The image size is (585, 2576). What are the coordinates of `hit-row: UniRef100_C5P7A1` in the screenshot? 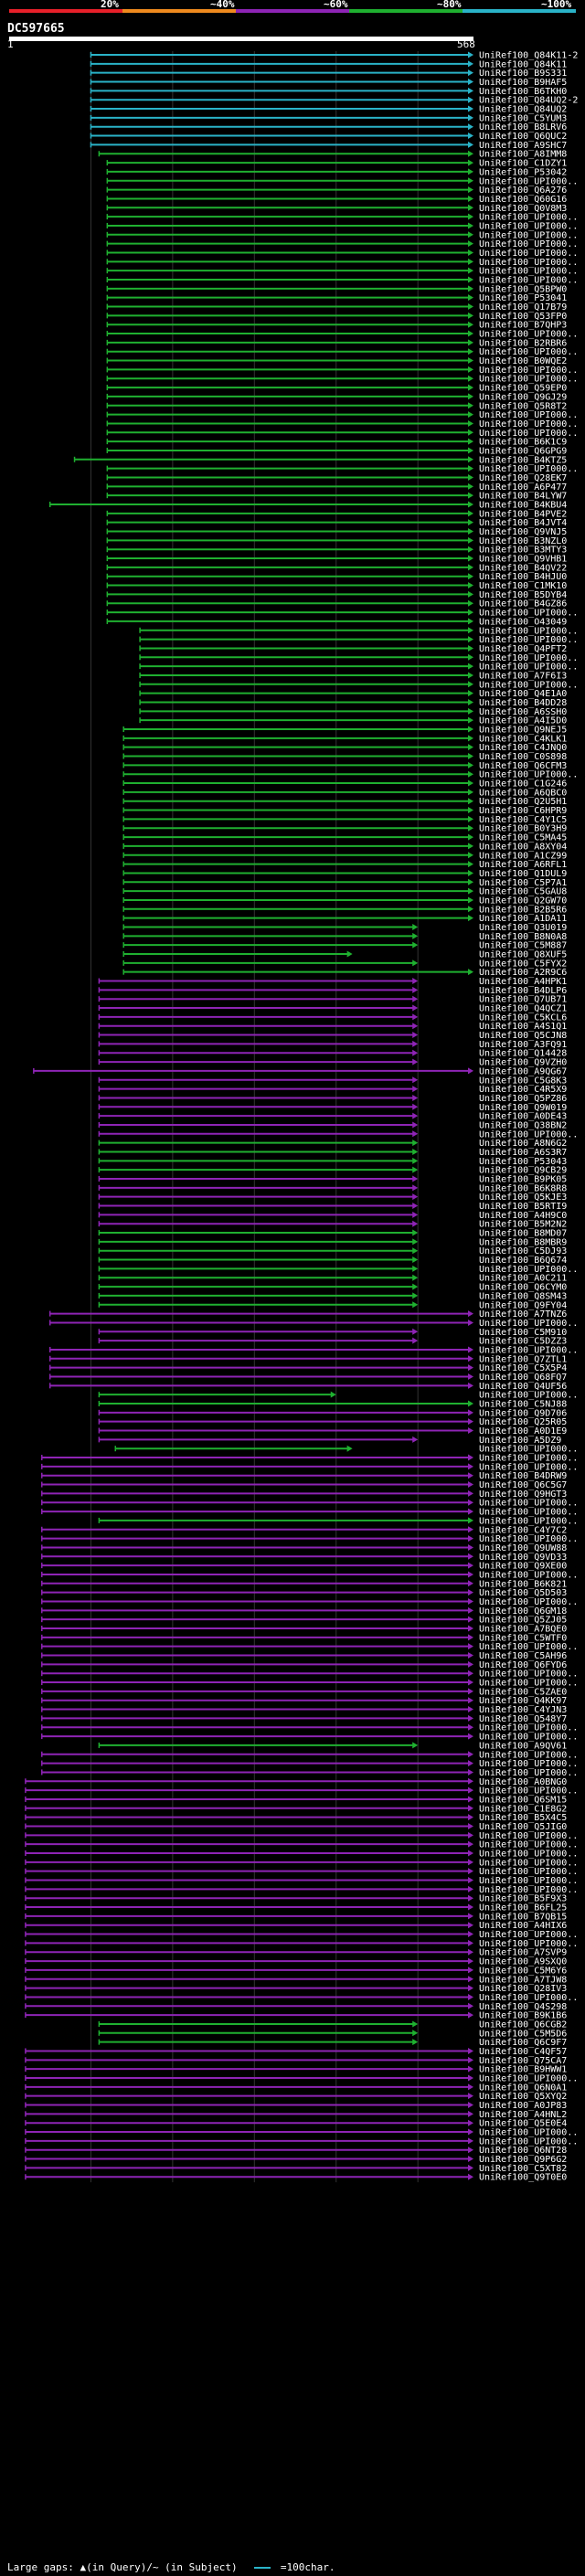 It's located at (344, 883).